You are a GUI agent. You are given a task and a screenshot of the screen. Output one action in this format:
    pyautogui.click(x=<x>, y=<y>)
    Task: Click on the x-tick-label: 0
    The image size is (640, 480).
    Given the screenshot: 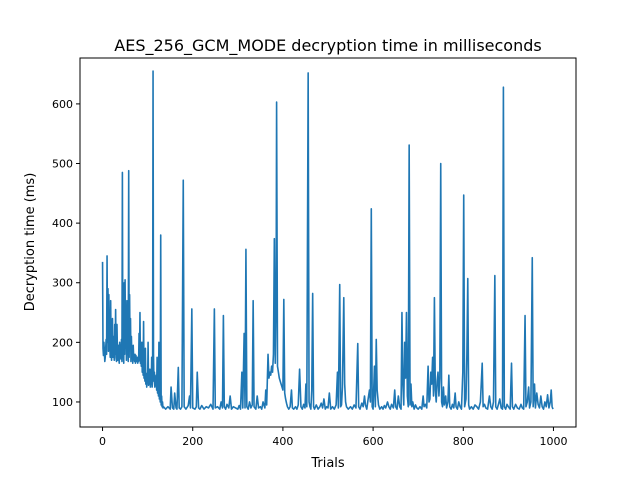 What is the action you would take?
    pyautogui.click(x=102, y=441)
    